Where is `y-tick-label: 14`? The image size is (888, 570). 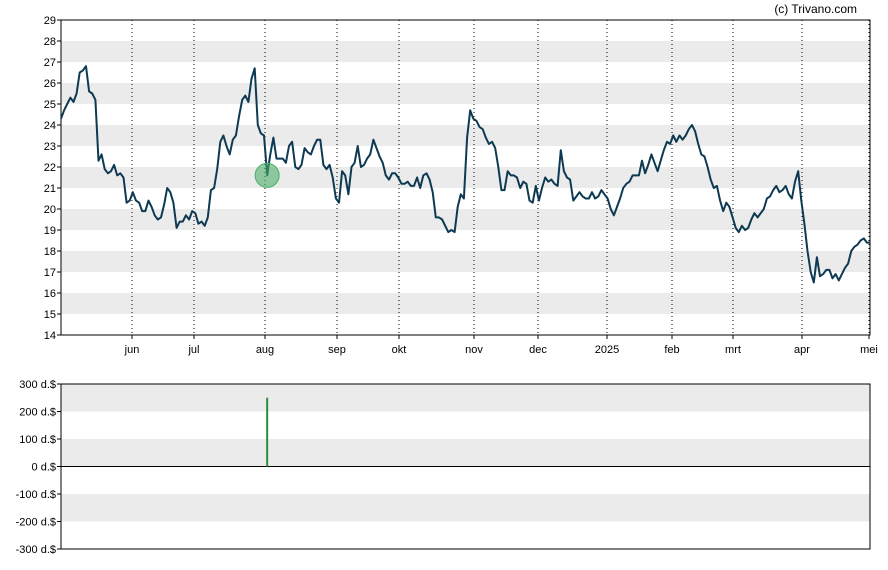 y-tick-label: 14 is located at coordinates (50, 336).